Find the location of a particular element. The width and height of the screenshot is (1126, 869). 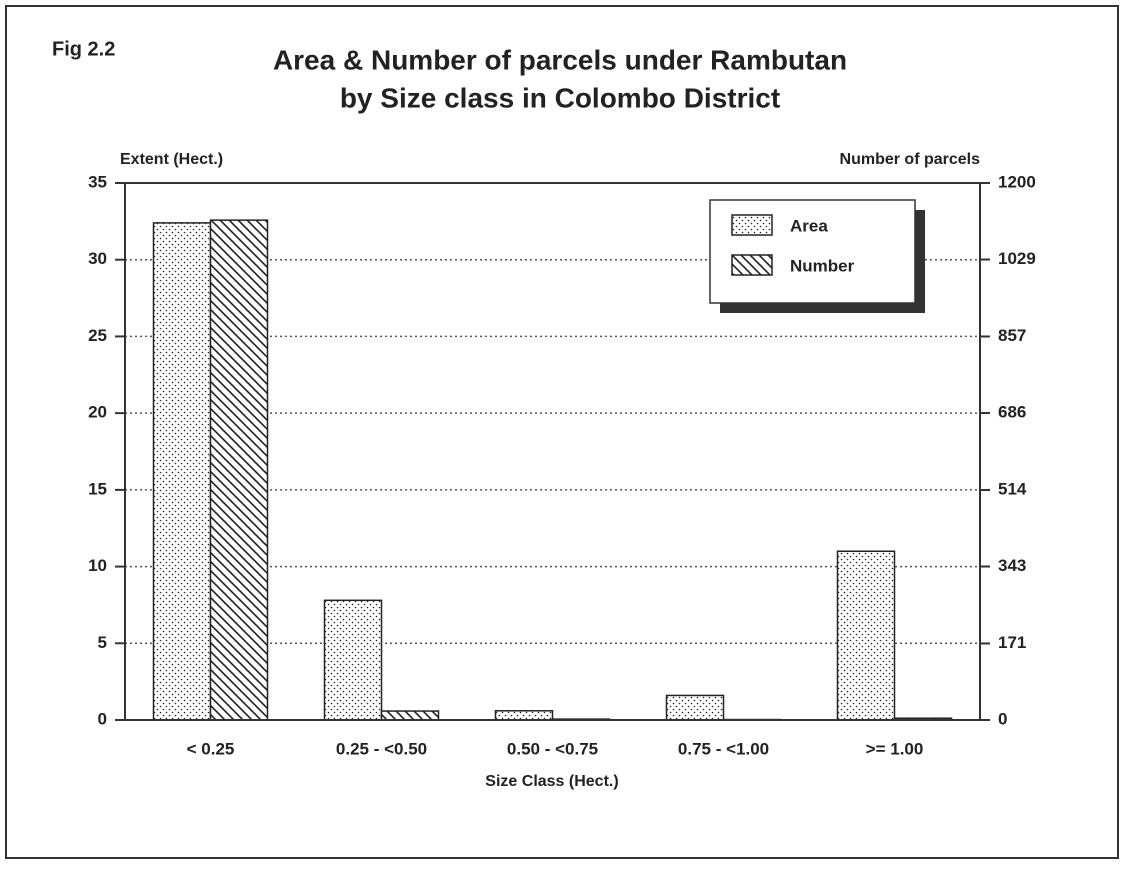

y-tick-label: 20 is located at coordinates (97, 412).